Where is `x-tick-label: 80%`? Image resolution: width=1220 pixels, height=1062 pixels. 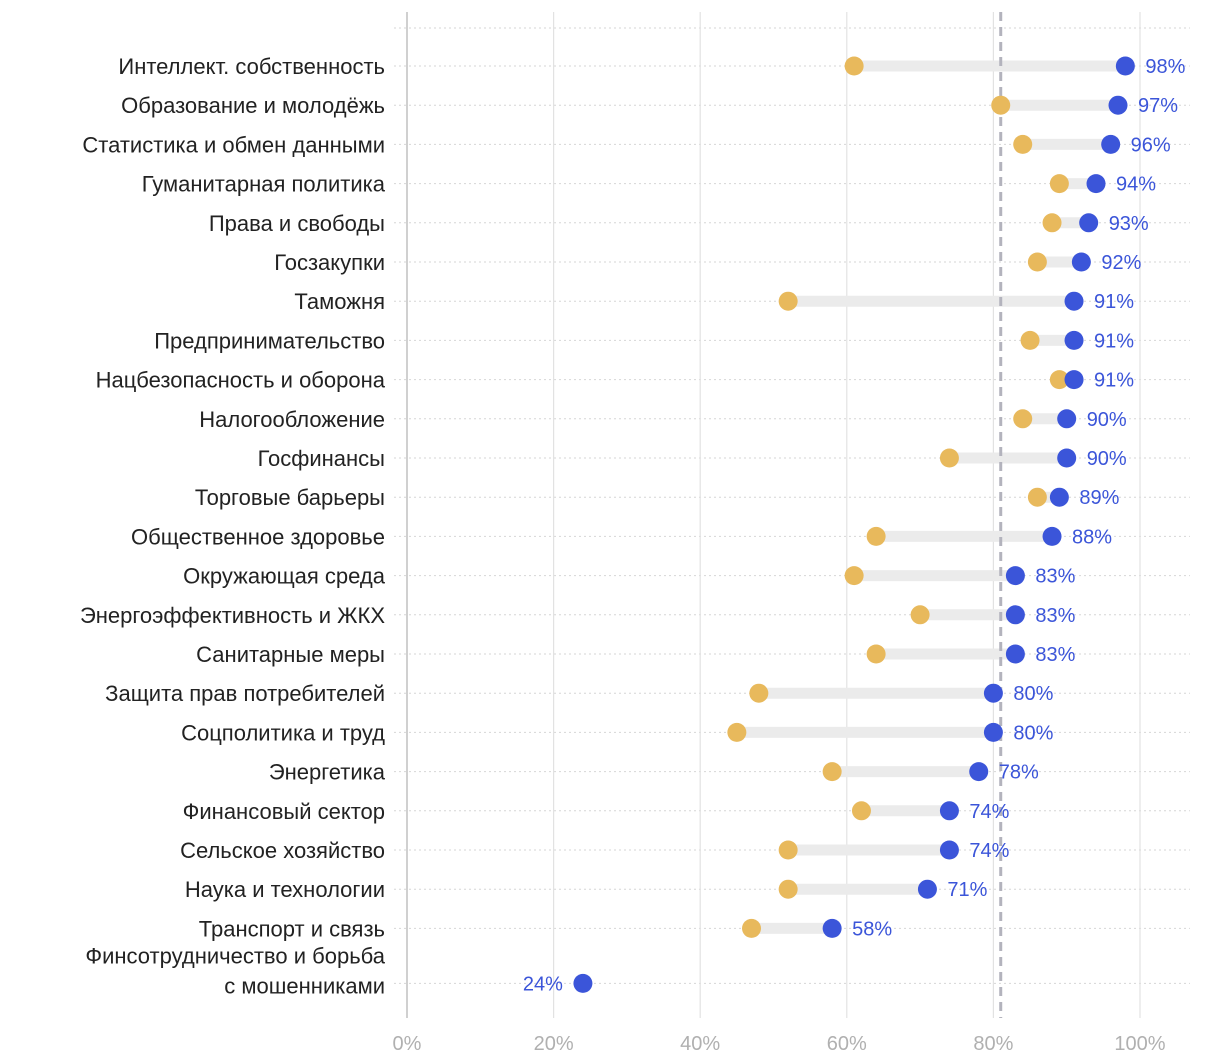
x-tick-label: 80% is located at coordinates (993, 1044).